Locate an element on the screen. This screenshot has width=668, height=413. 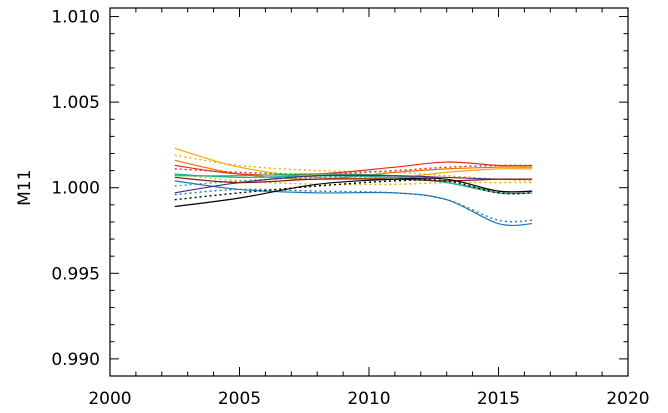
y-tick-label: 0.990 is located at coordinates (75, 360).